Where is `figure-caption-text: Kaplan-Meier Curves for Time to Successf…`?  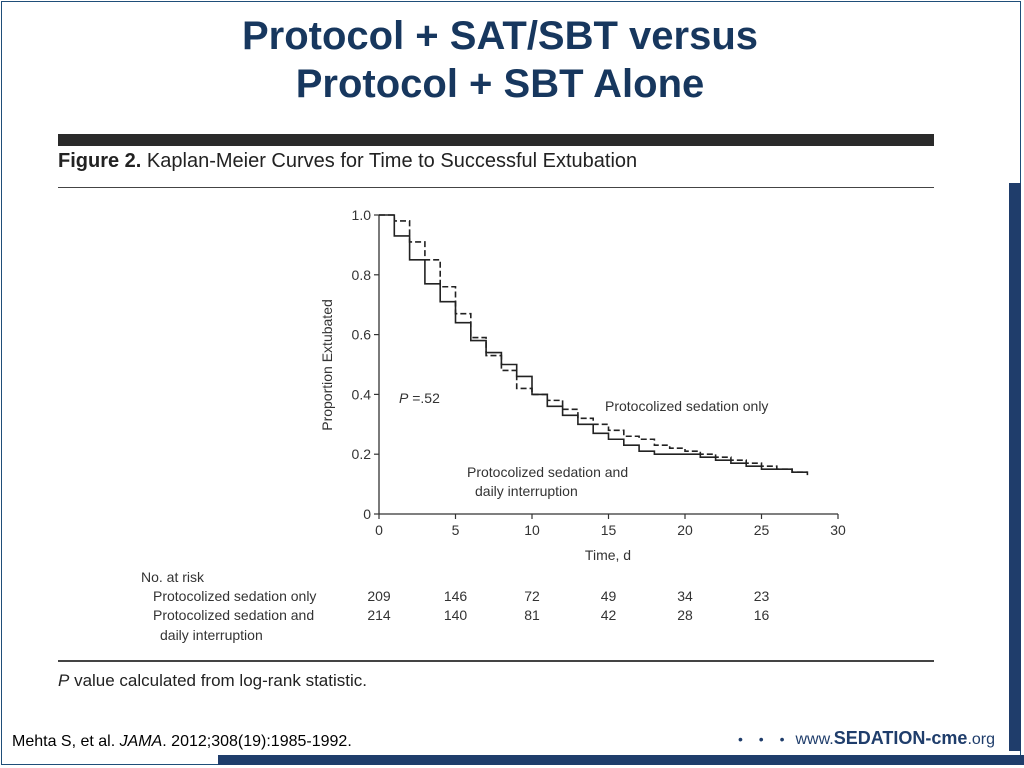 figure-caption-text: Kaplan-Meier Curves for Time to Successf… is located at coordinates (389, 161).